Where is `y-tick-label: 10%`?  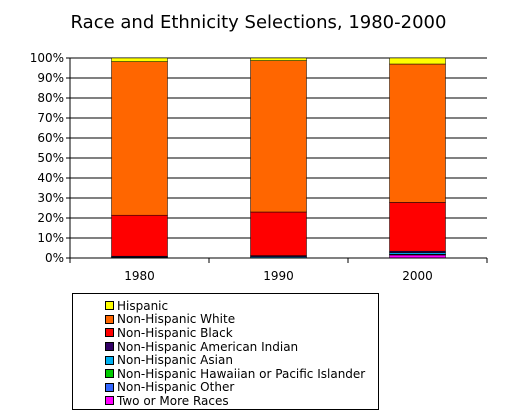
y-tick-label: 10% is located at coordinates (50, 238).